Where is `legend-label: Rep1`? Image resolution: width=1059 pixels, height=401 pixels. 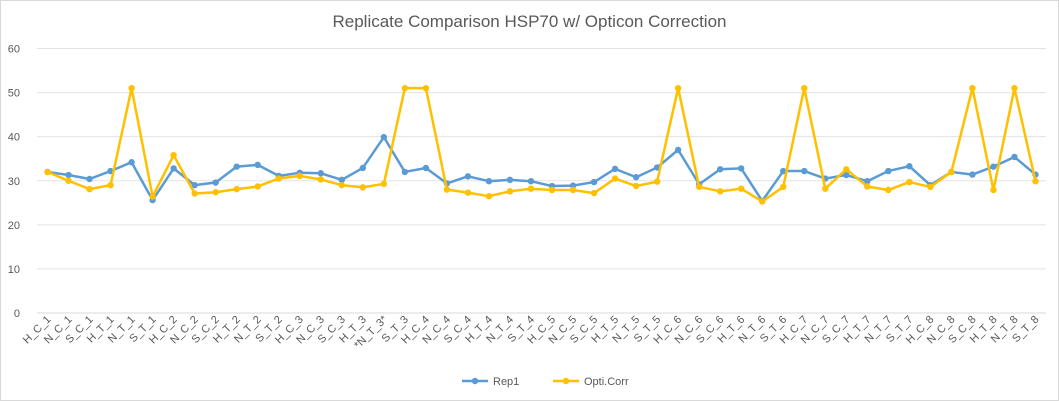 legend-label: Rep1 is located at coordinates (506, 382).